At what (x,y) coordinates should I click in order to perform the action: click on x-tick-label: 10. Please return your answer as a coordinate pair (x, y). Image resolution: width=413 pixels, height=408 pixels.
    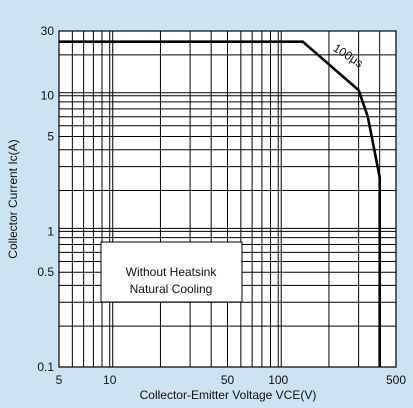
    Looking at the image, I should click on (110, 380).